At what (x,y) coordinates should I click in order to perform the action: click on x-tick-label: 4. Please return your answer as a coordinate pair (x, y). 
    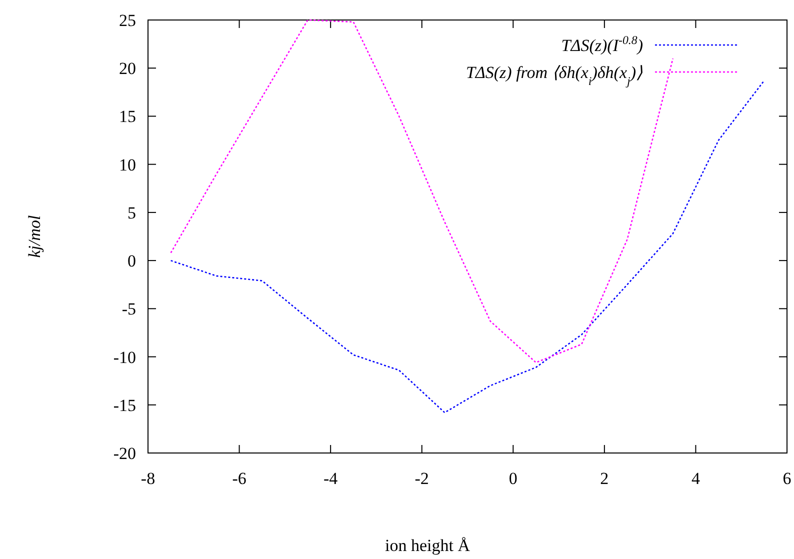
    Looking at the image, I should click on (695, 478).